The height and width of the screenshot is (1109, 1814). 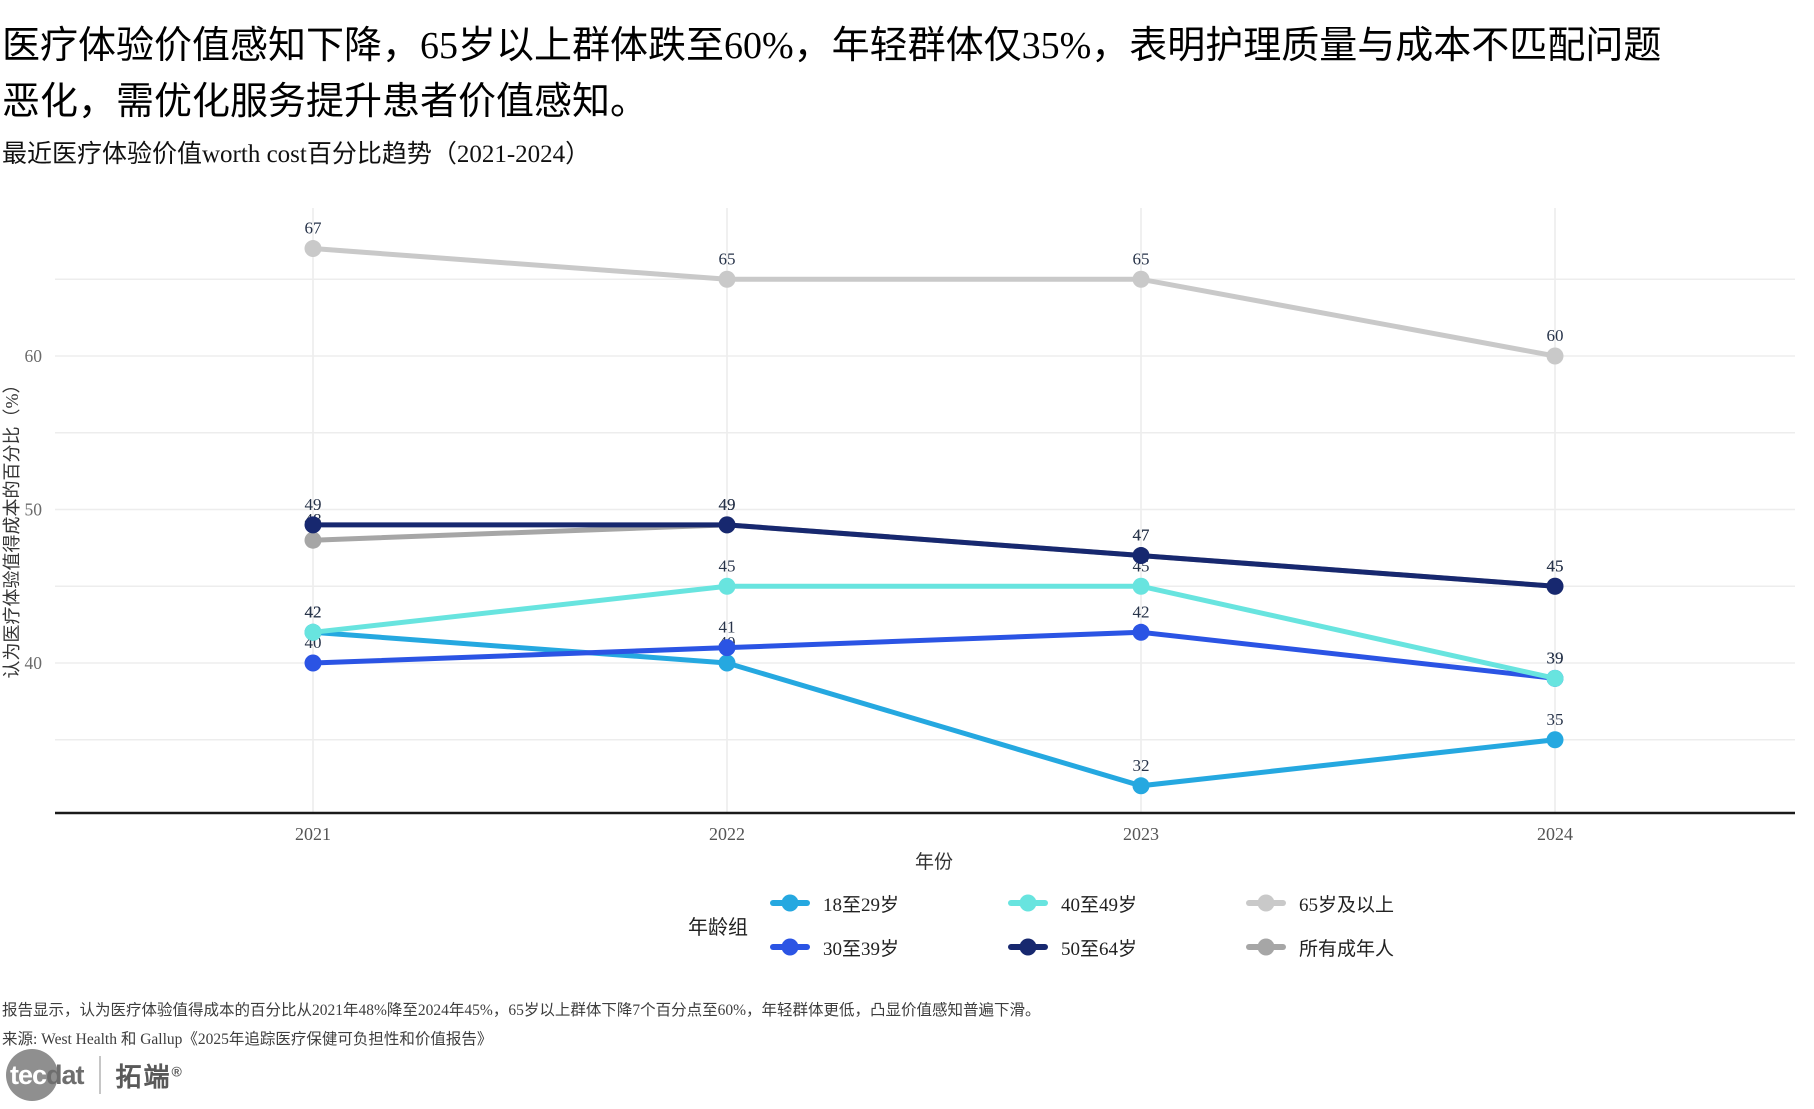 What do you see at coordinates (861, 905) in the screenshot?
I see `legend-label: 18至29岁` at bounding box center [861, 905].